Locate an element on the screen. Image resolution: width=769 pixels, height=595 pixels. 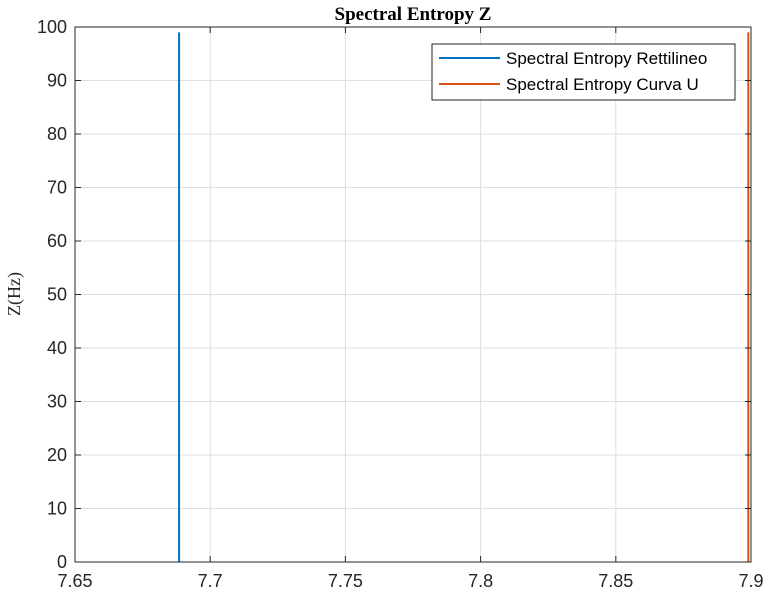
y-tick-label: 100 is located at coordinates (52, 27).